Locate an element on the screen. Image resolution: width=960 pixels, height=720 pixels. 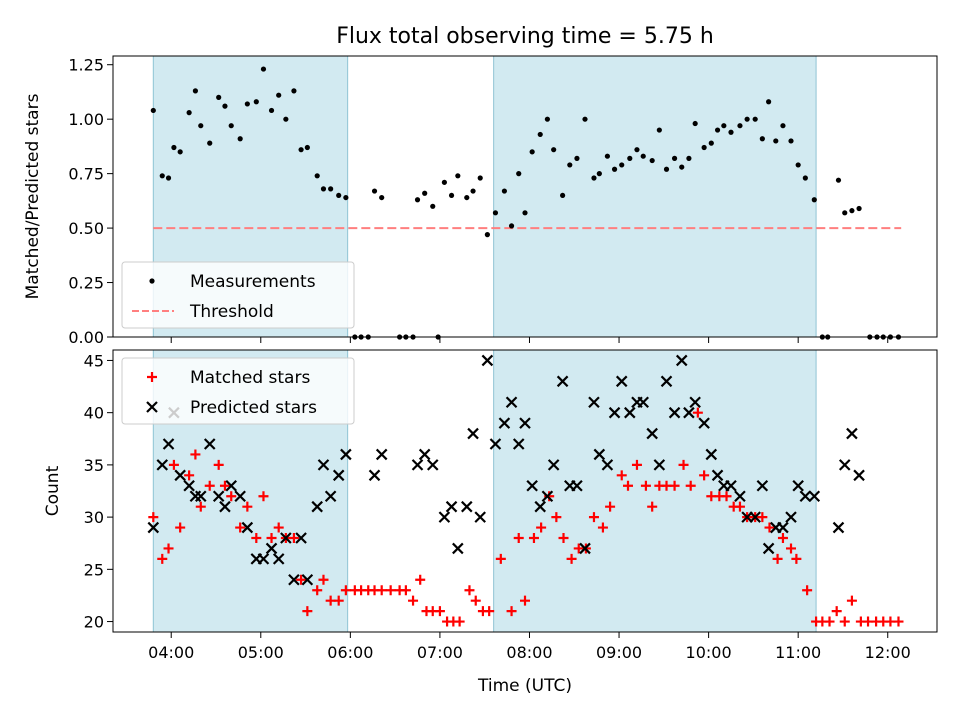
ratio-legend-box is located at coordinates (238, 295).